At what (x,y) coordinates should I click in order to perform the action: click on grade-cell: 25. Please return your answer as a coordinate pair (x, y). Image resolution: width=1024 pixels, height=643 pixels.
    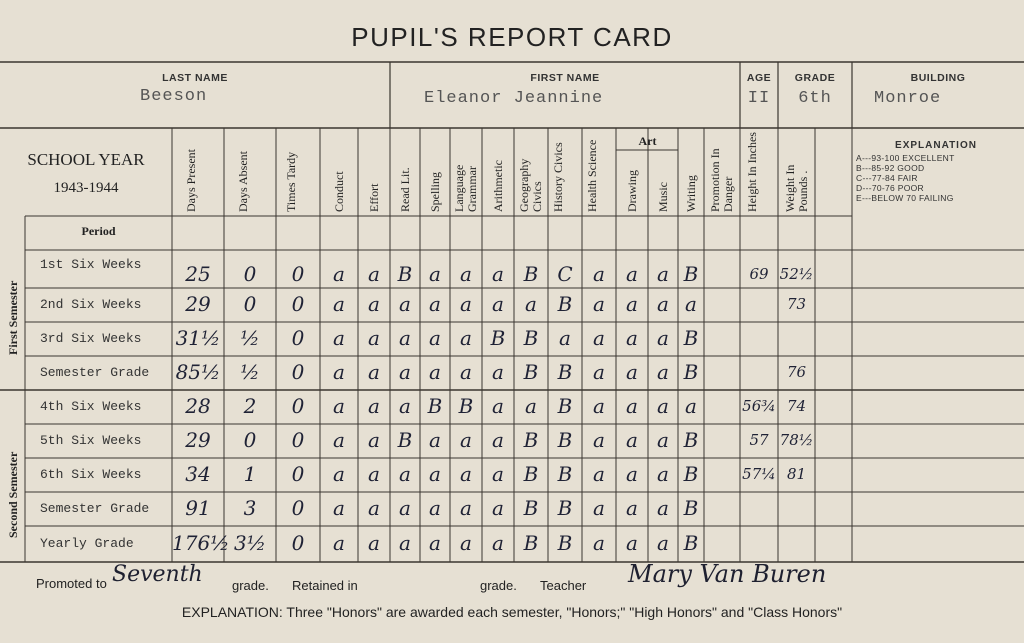
    Looking at the image, I should click on (198, 274).